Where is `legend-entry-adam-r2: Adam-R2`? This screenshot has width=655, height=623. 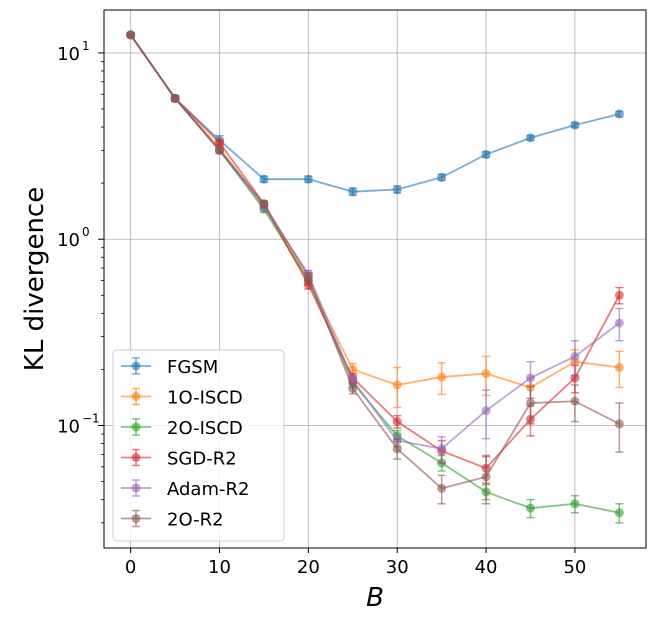
legend-entry-adam-r2: Adam-R2 is located at coordinates (185, 489).